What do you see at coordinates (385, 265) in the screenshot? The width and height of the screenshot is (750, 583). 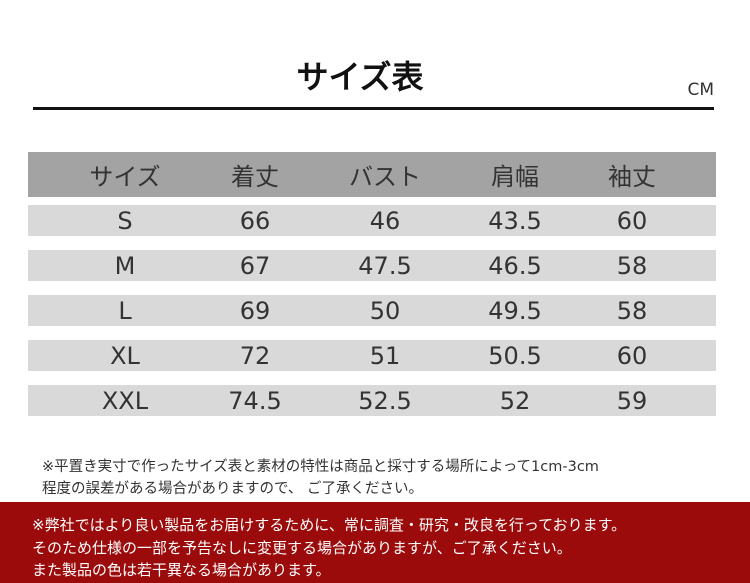 I see `table-cell: 47.5` at bounding box center [385, 265].